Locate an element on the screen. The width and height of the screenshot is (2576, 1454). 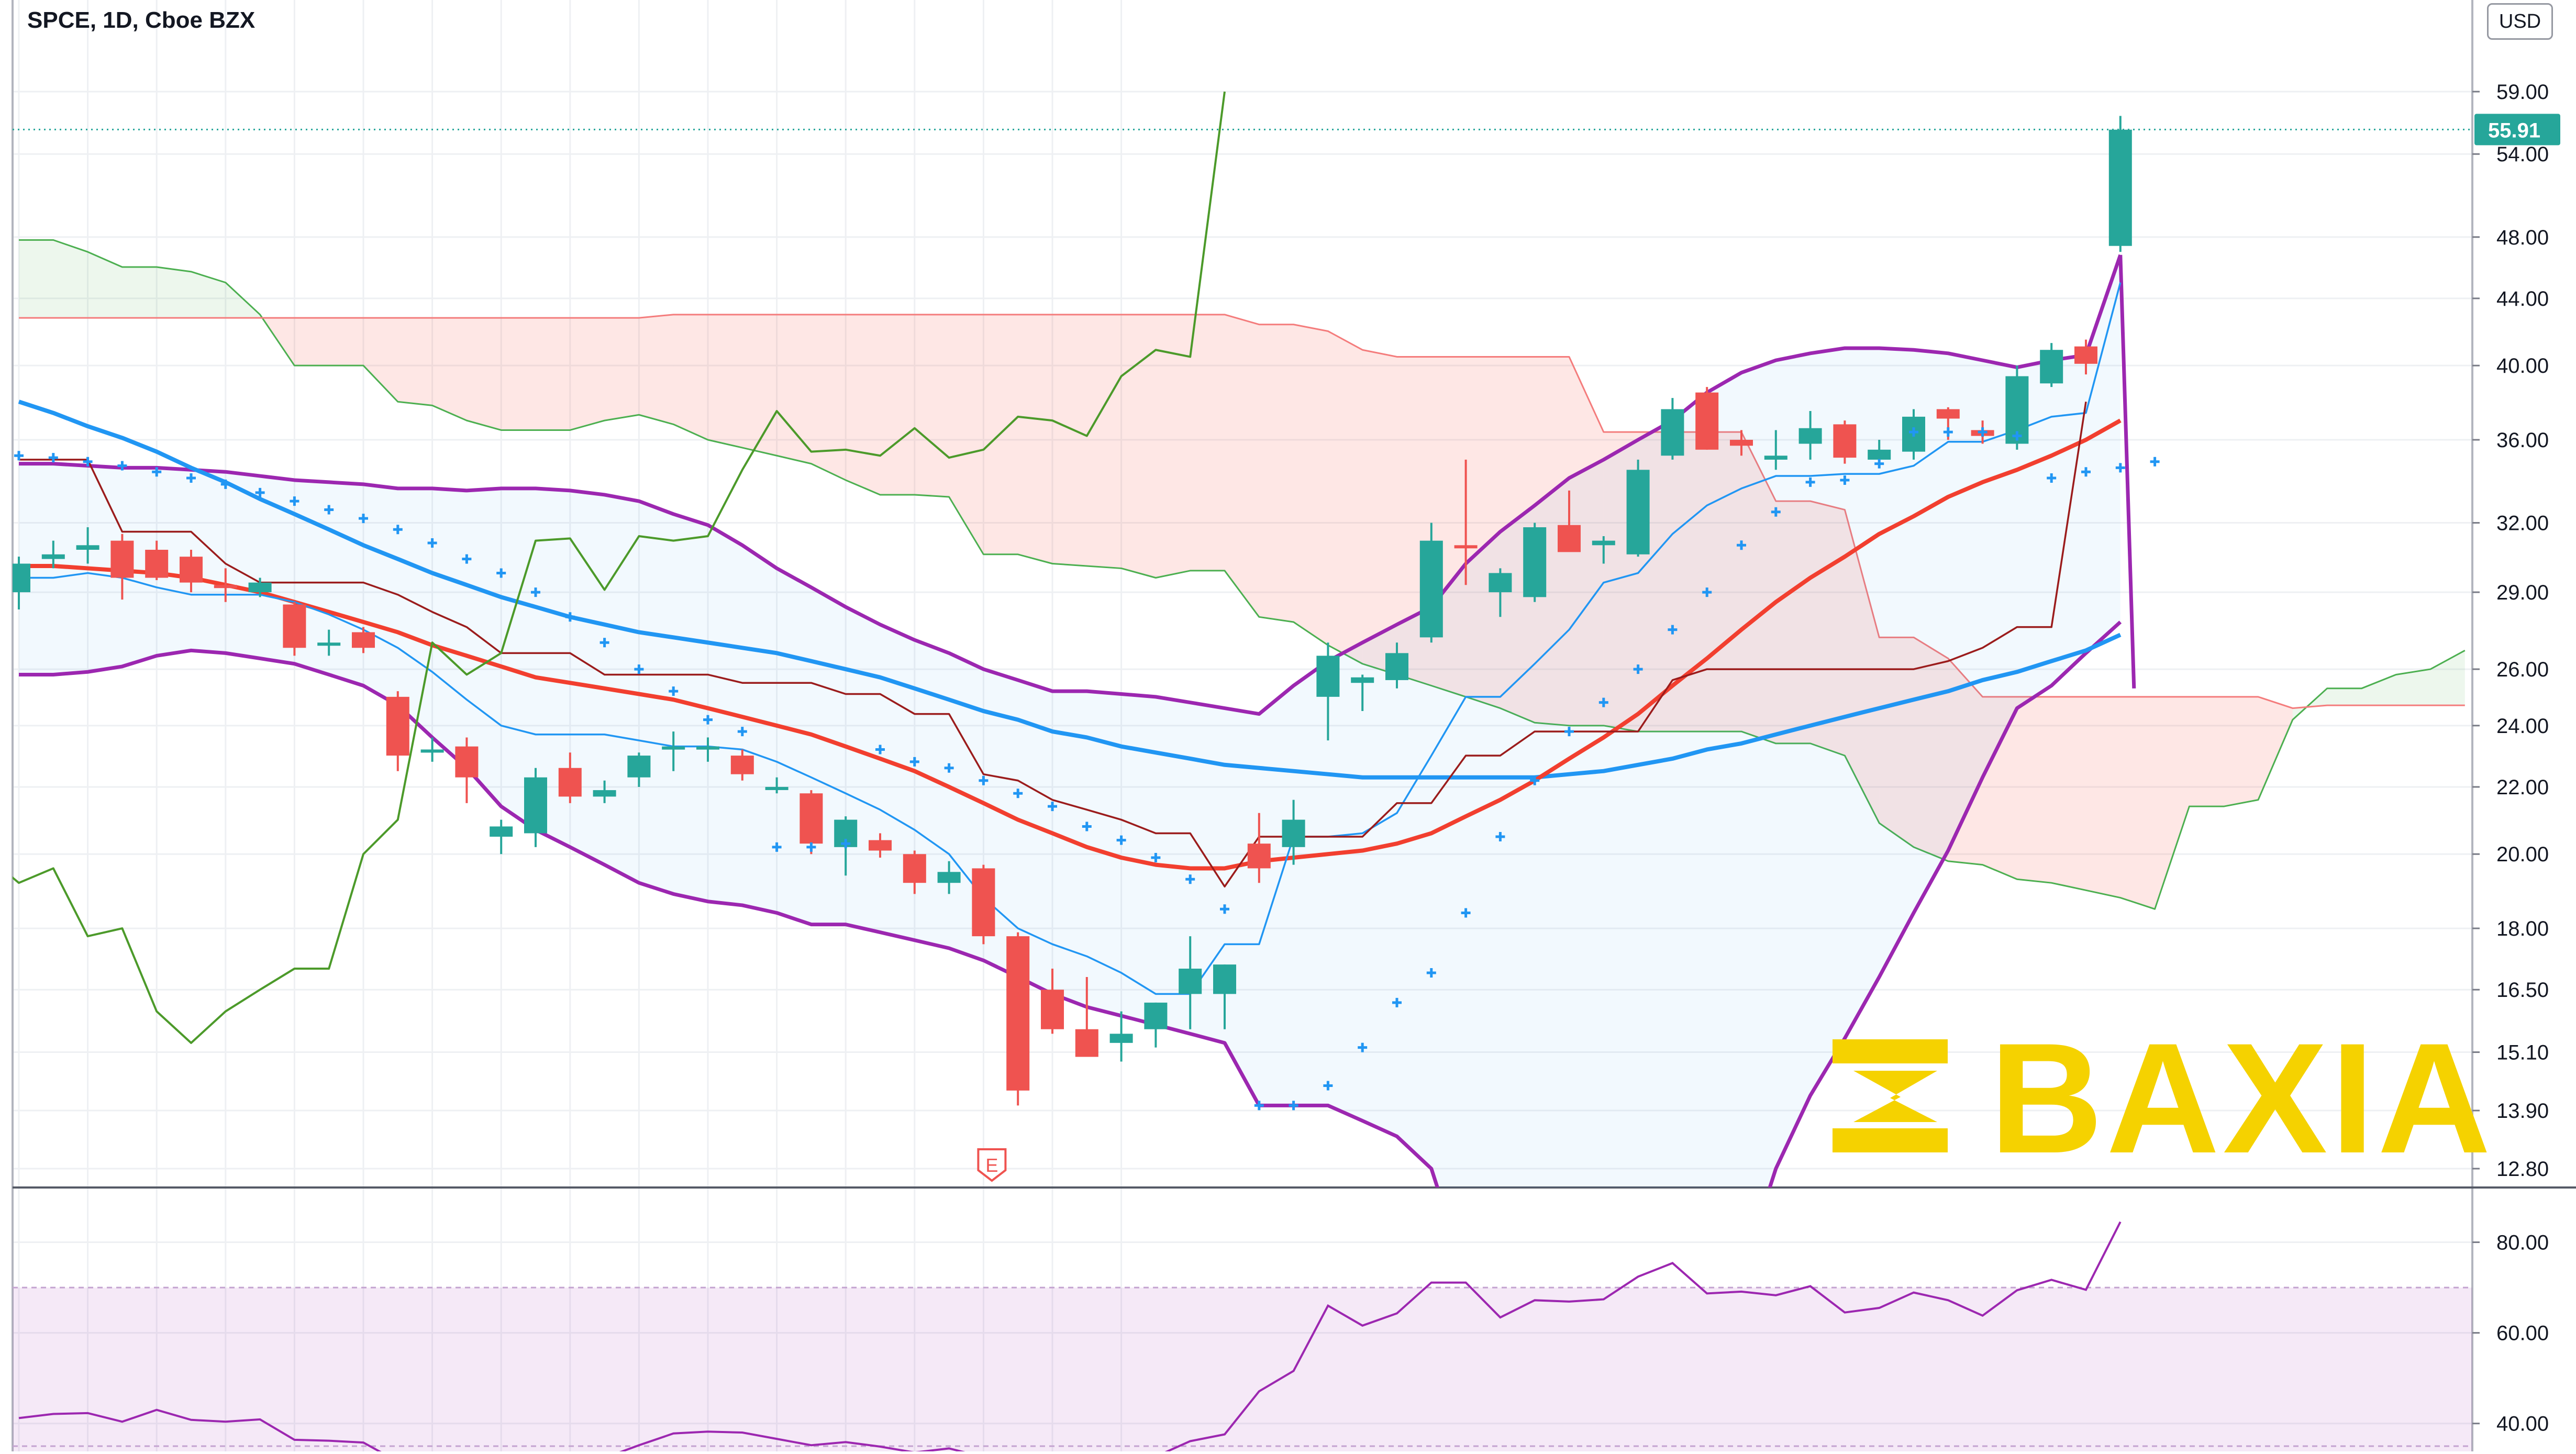
price-tick-label: 54.00 is located at coordinates (2522, 154).